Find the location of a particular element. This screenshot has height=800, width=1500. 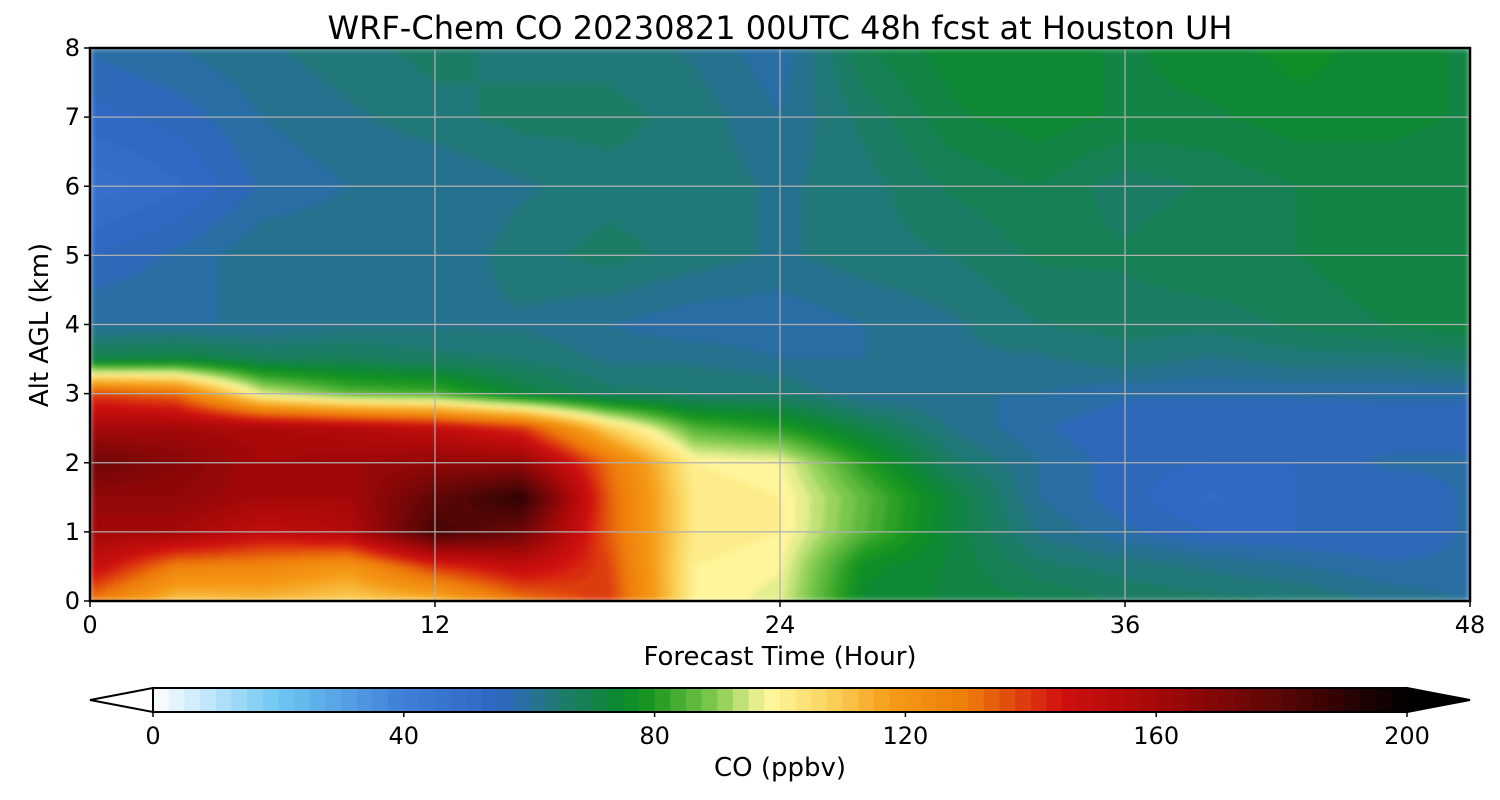

colorbar-tick-label: 0 is located at coordinates (152, 736).